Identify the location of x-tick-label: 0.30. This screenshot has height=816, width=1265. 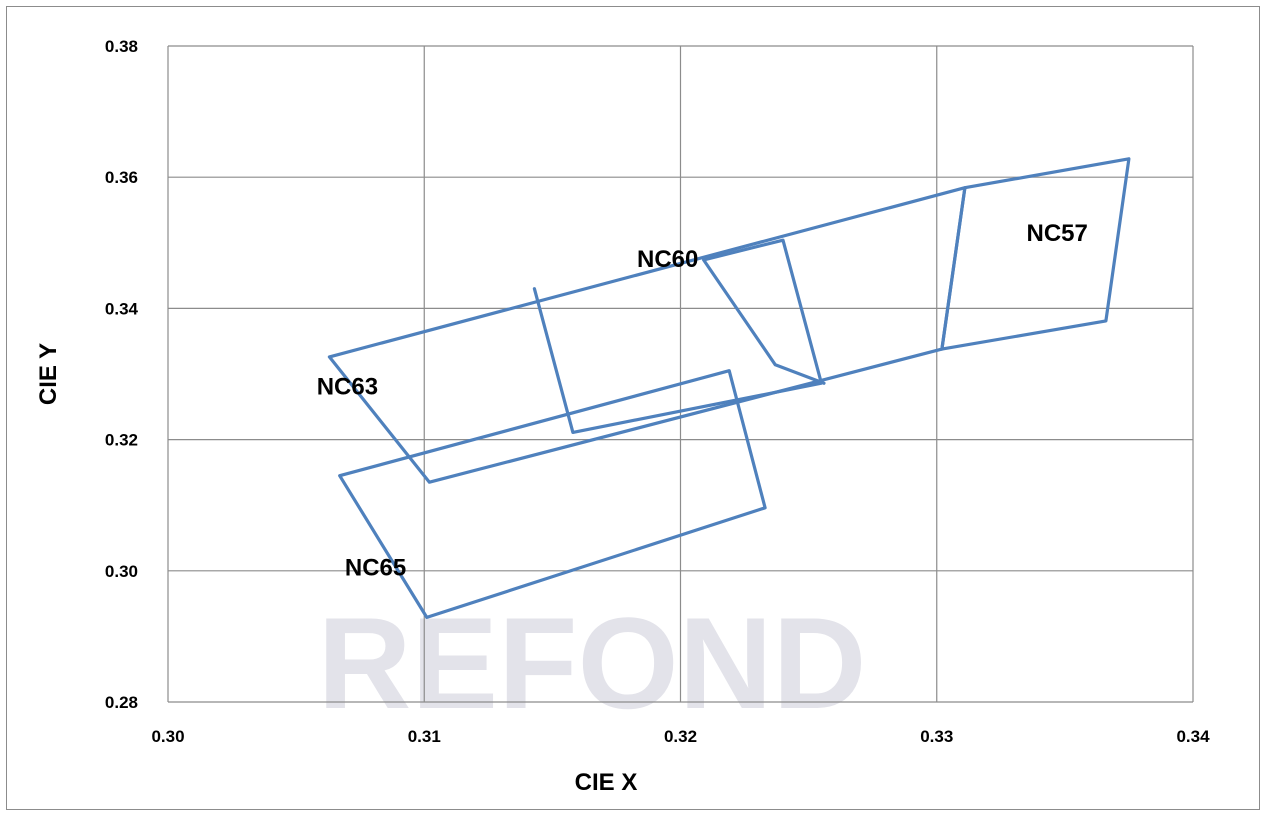
(167, 736).